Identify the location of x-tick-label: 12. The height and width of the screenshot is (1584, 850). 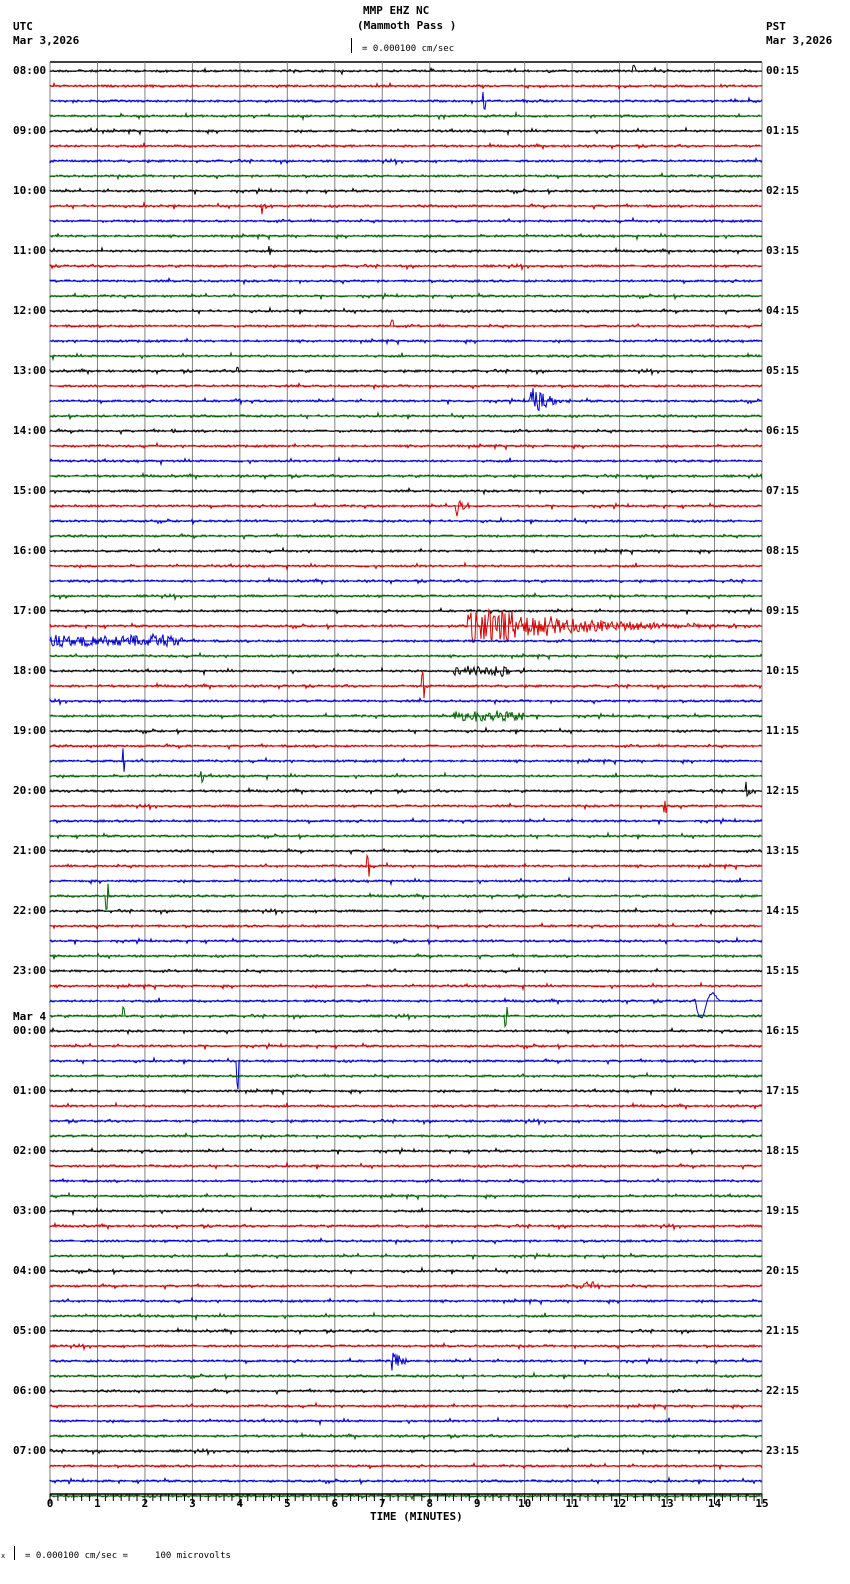
(619, 1503).